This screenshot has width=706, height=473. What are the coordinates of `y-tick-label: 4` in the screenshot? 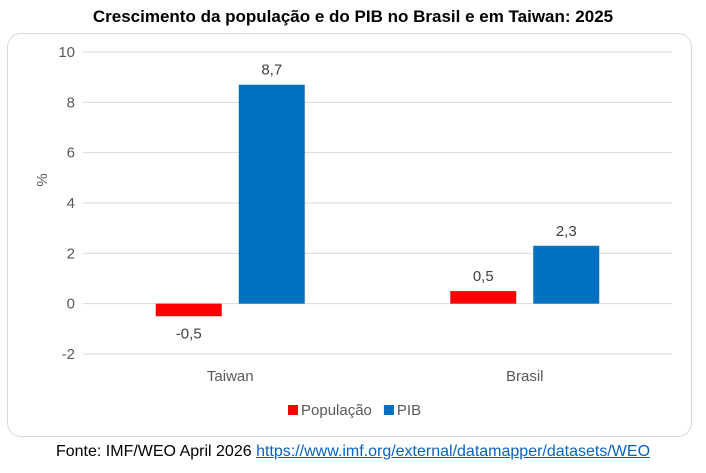 It's located at (71, 203).